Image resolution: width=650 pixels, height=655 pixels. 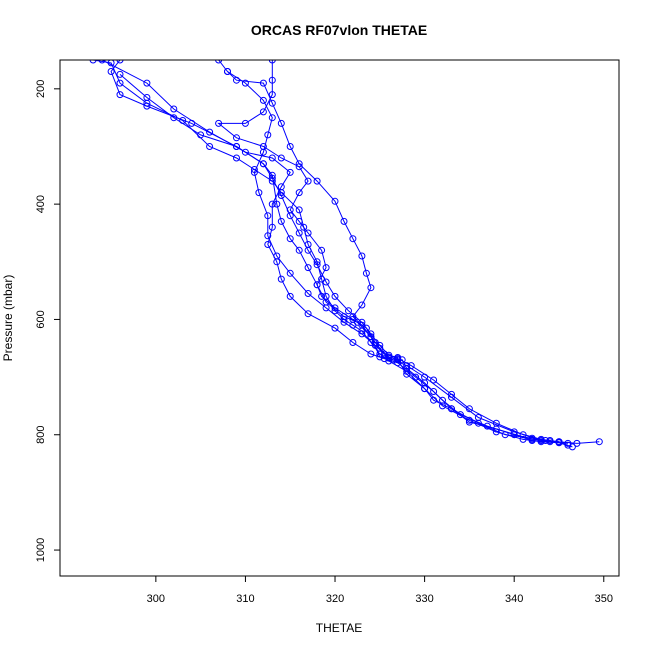 What do you see at coordinates (41, 319) in the screenshot?
I see `y-tick-label: 600` at bounding box center [41, 319].